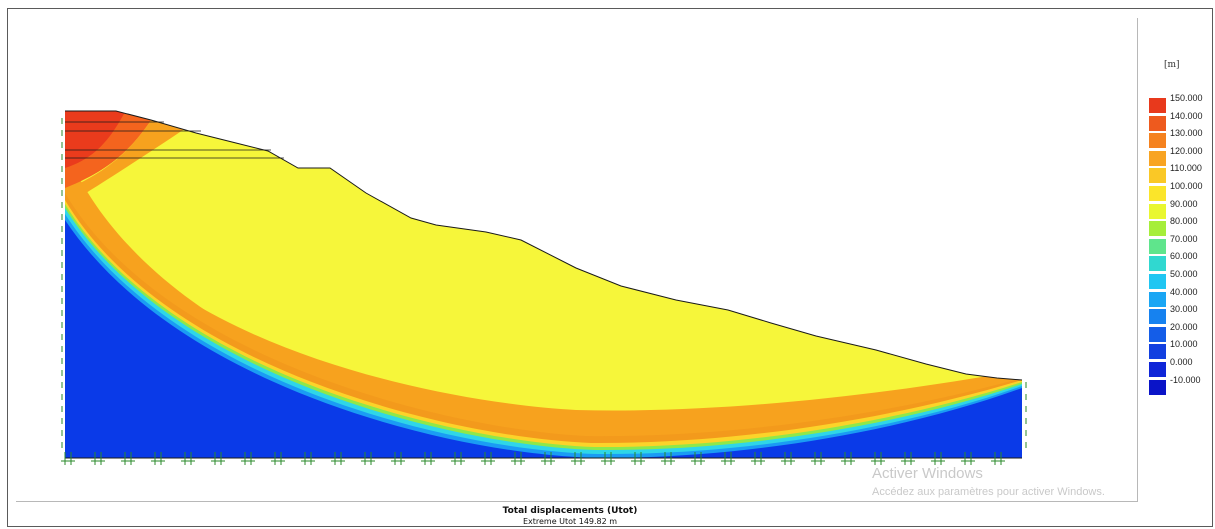  What do you see at coordinates (1186, 186) in the screenshot?
I see `legend-label: 100.000` at bounding box center [1186, 186].